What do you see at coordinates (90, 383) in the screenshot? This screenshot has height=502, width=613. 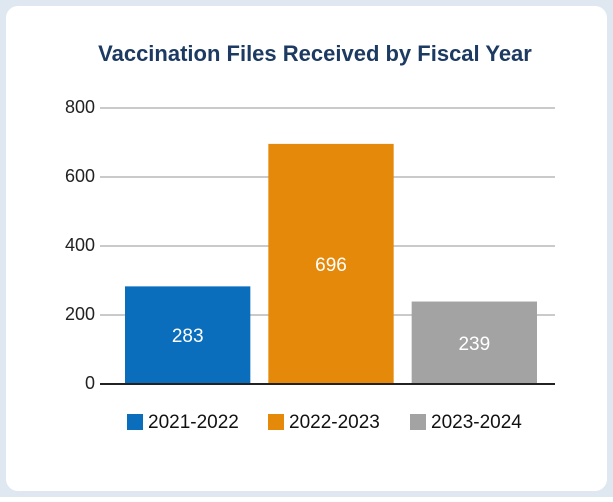 I see `y-tick-label: 0` at bounding box center [90, 383].